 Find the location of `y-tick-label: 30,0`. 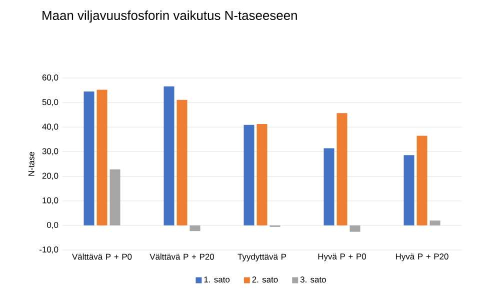

y-tick-label: 30,0 is located at coordinates (50, 152).